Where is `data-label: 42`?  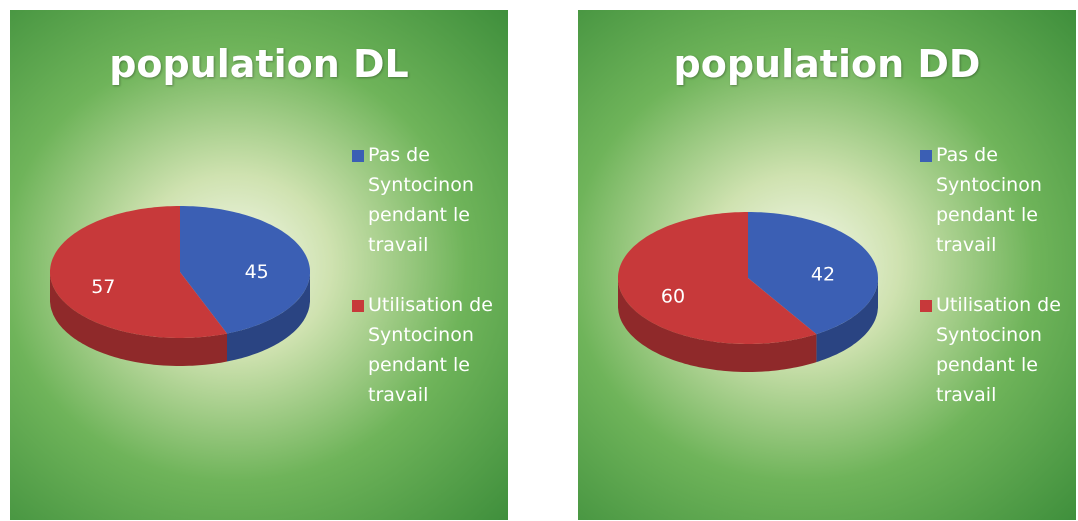 data-label: 42 is located at coordinates (823, 275).